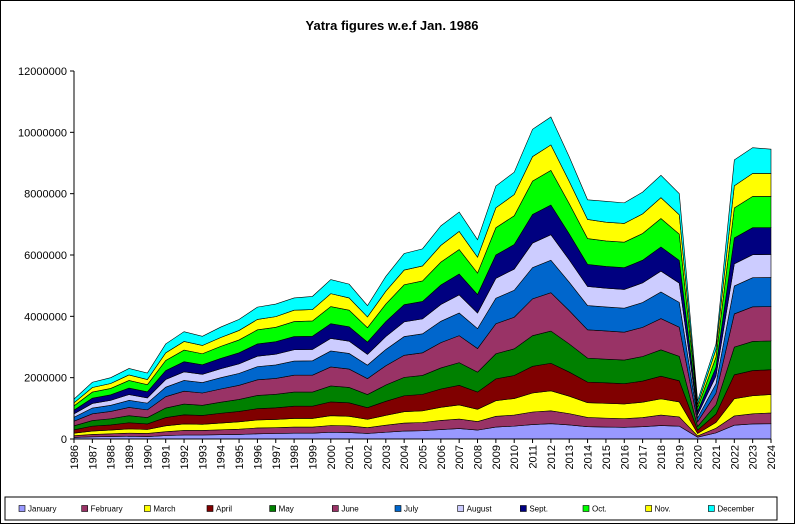 The height and width of the screenshot is (524, 795). Describe the element at coordinates (350, 457) in the screenshot. I see `x-tick-label: 2001` at that location.